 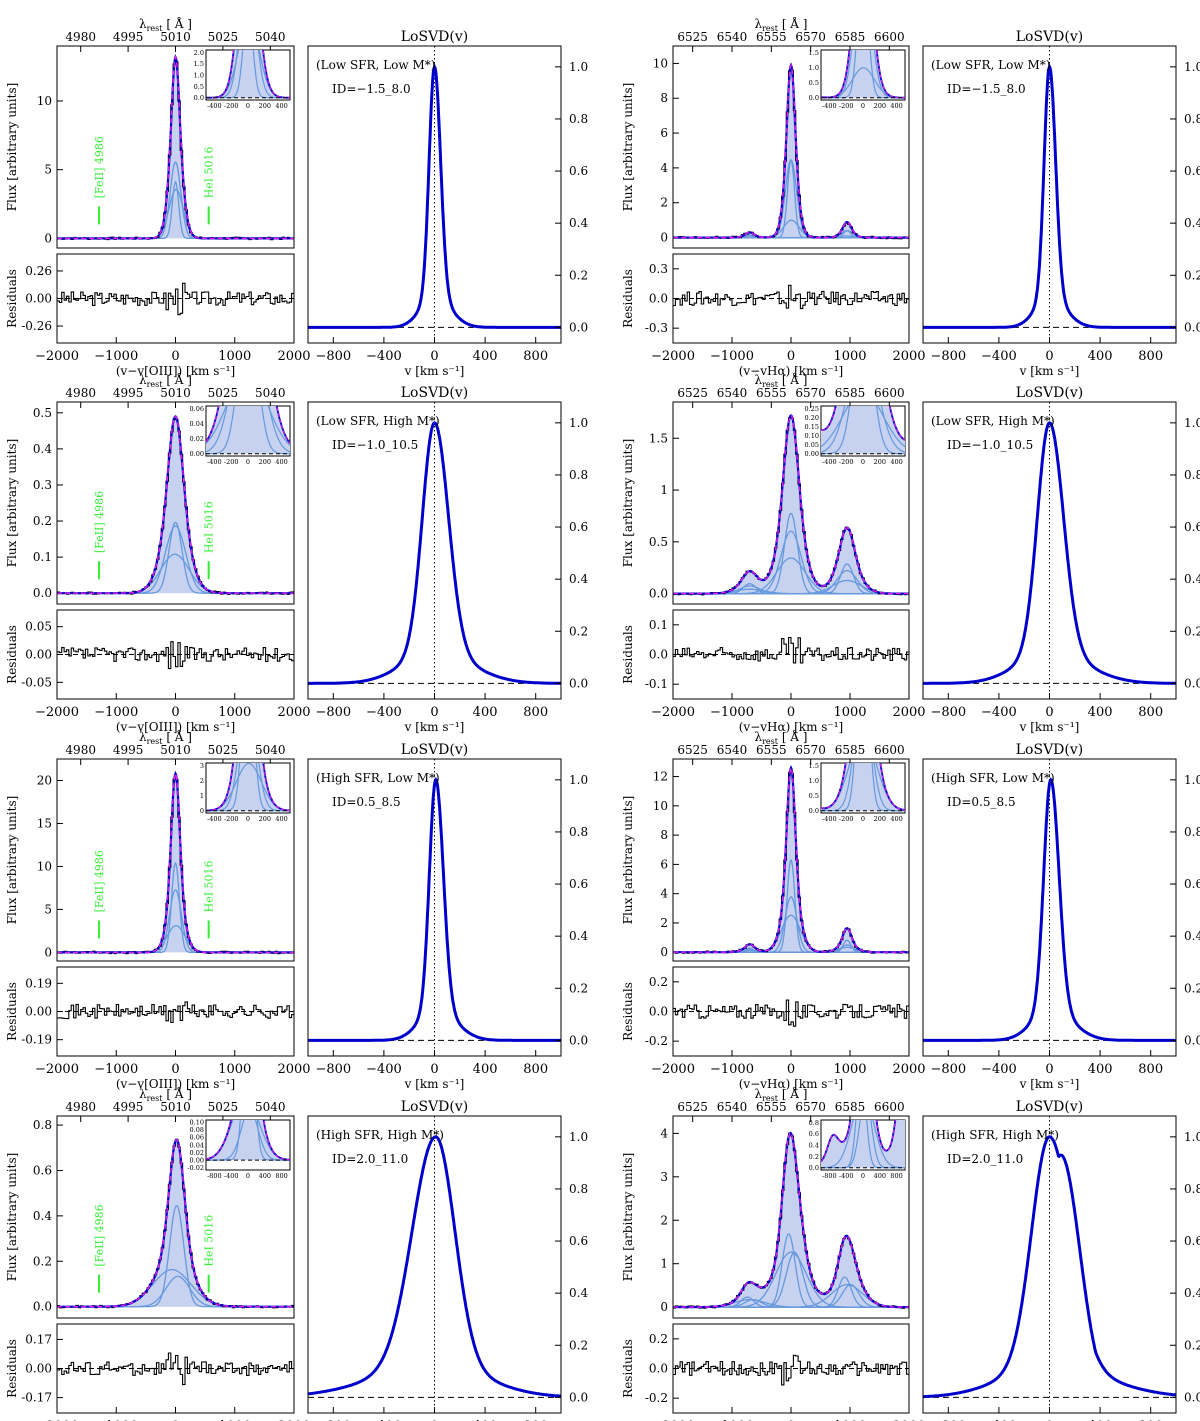 I want to click on model-dashed-line, so click(x=791, y=151).